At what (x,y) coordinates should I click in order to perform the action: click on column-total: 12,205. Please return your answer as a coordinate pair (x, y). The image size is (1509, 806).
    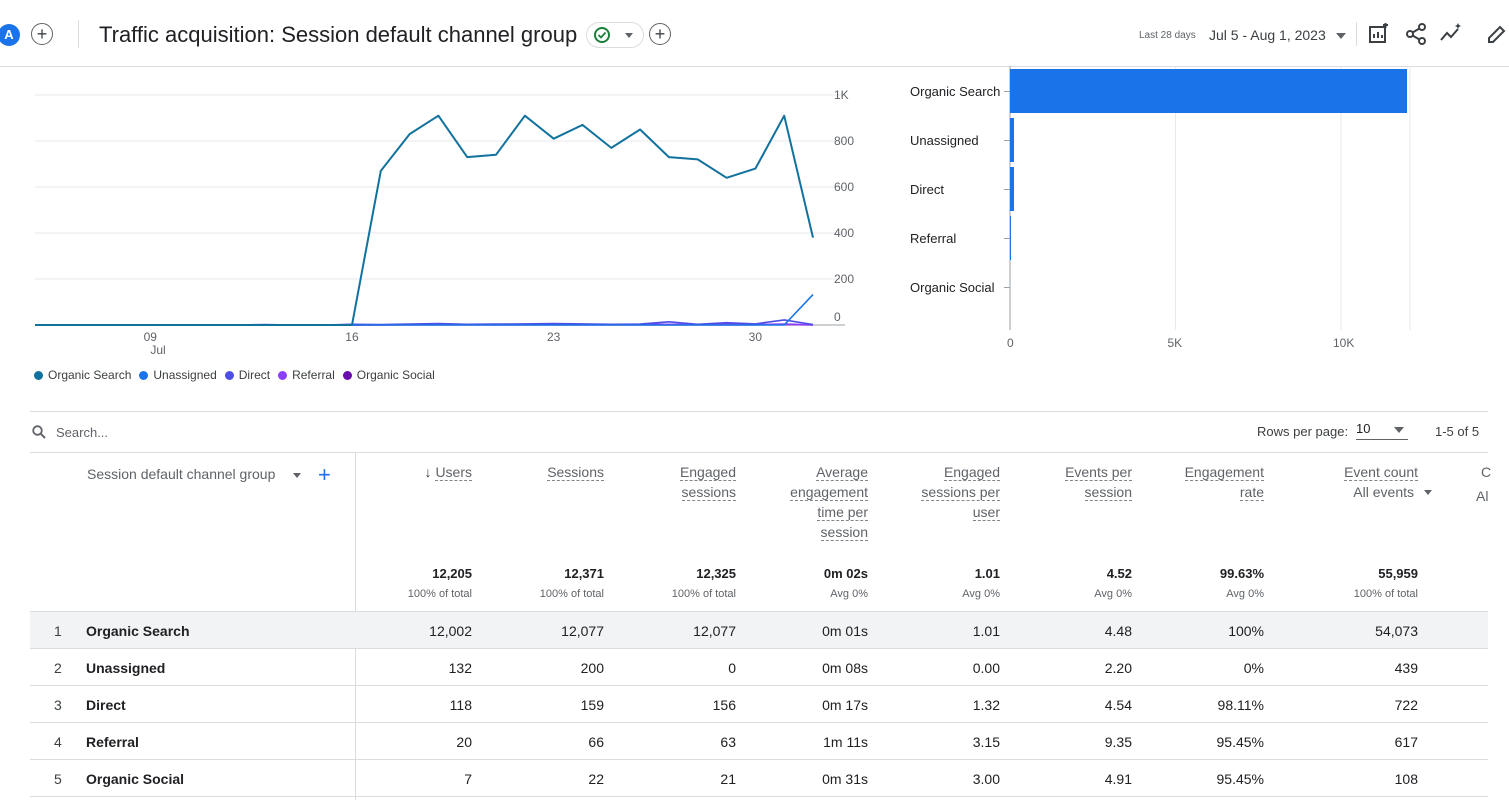
    Looking at the image, I should click on (452, 573).